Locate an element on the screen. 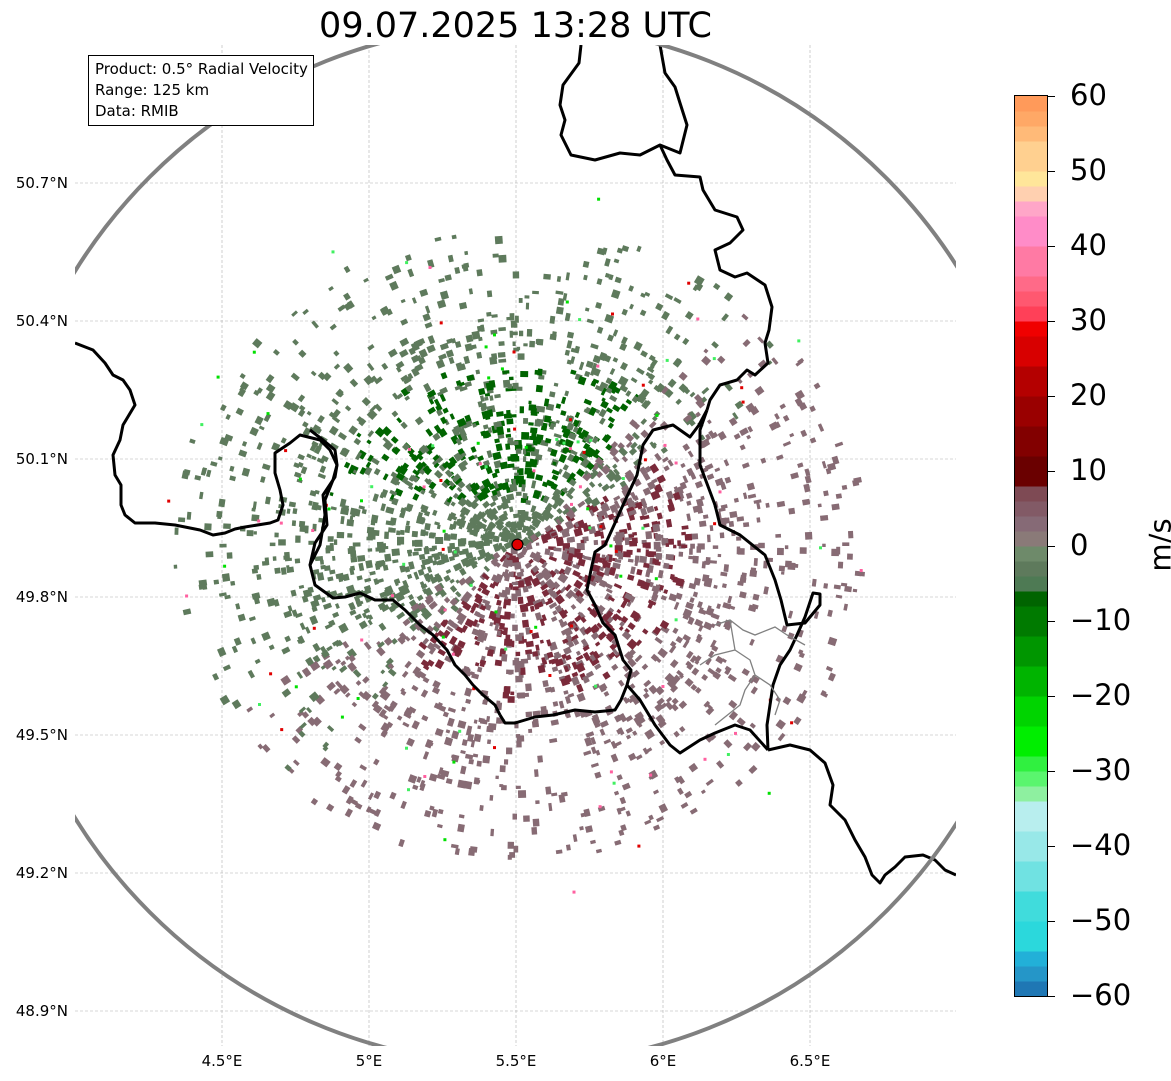  y-tick-label: 49.8°N is located at coordinates (41, 597).